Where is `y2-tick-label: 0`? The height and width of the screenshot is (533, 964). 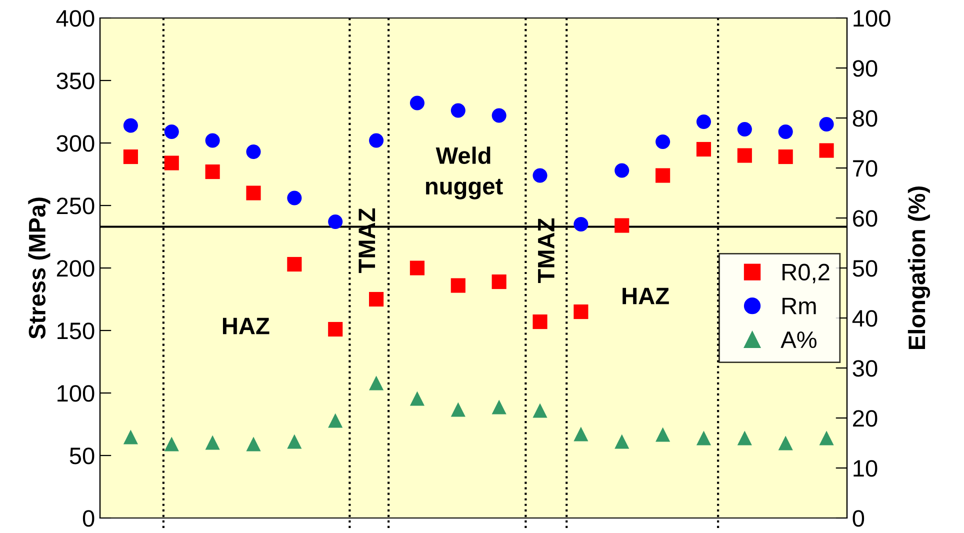
y2-tick-label: 0 is located at coordinates (858, 518).